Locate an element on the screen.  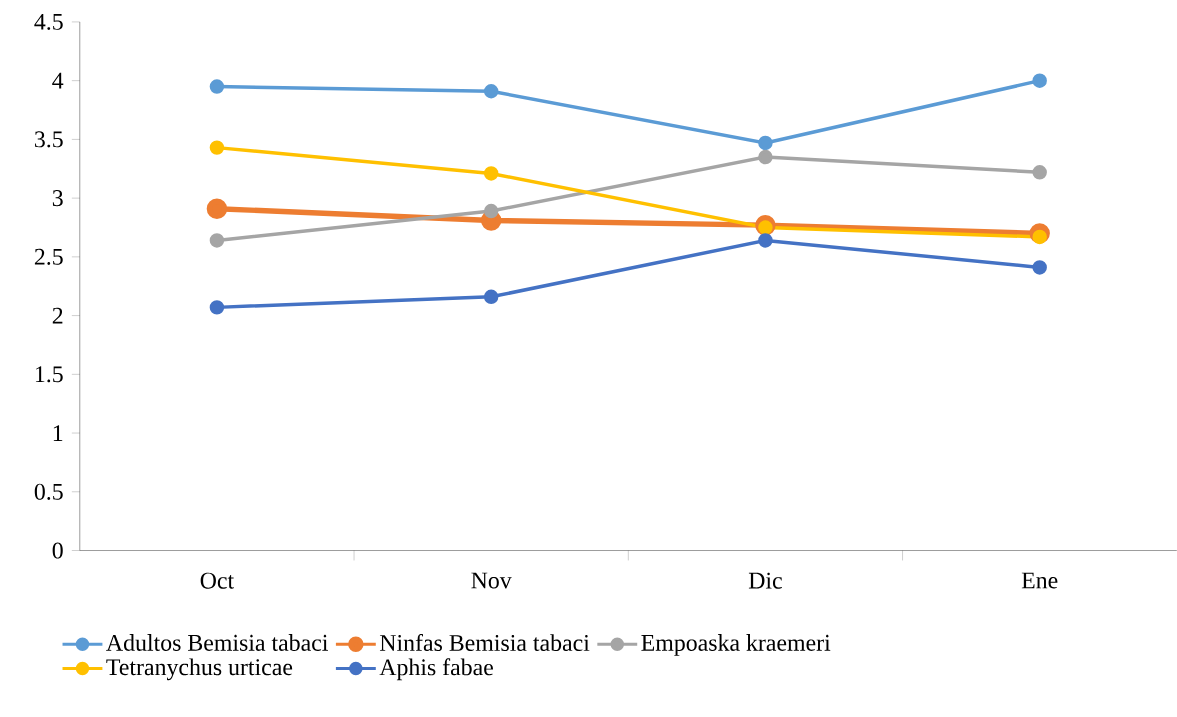
legend-label: Empoaska kraemeri is located at coordinates (736, 645).